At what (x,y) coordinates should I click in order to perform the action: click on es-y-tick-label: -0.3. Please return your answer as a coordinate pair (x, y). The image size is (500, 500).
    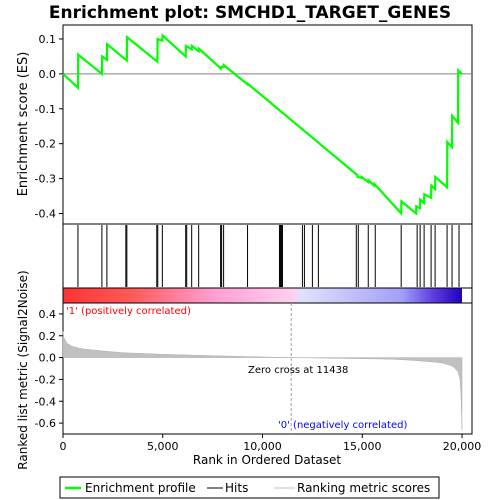
    Looking at the image, I should click on (45, 179).